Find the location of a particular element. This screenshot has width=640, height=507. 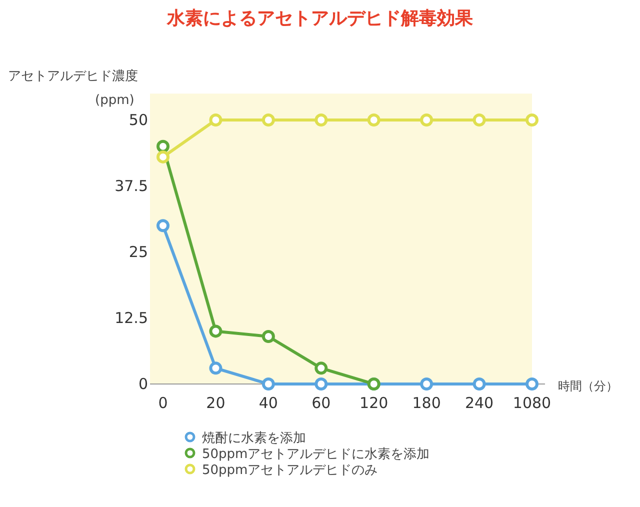

y-tick-label: 12.5 is located at coordinates (131, 318).